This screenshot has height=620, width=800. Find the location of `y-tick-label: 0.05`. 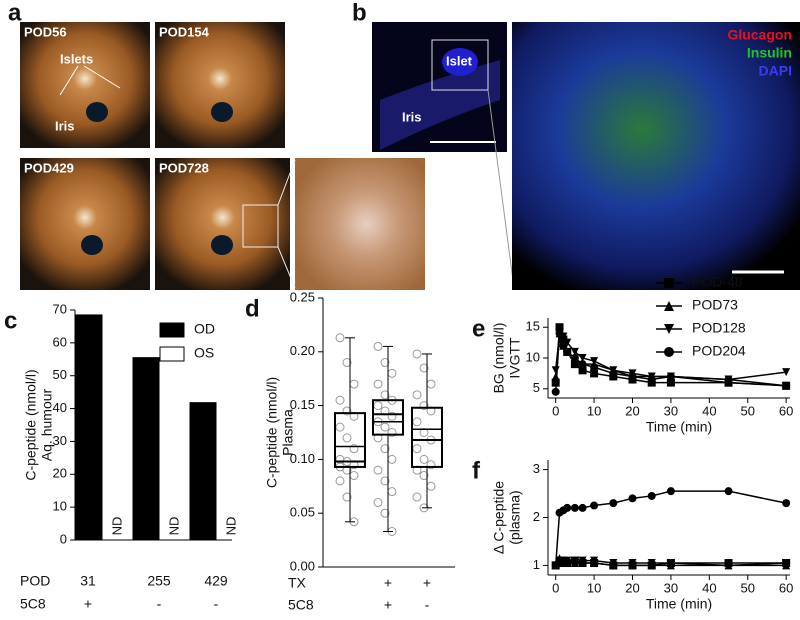

y-tick-label: 0.05 is located at coordinates (302, 512).